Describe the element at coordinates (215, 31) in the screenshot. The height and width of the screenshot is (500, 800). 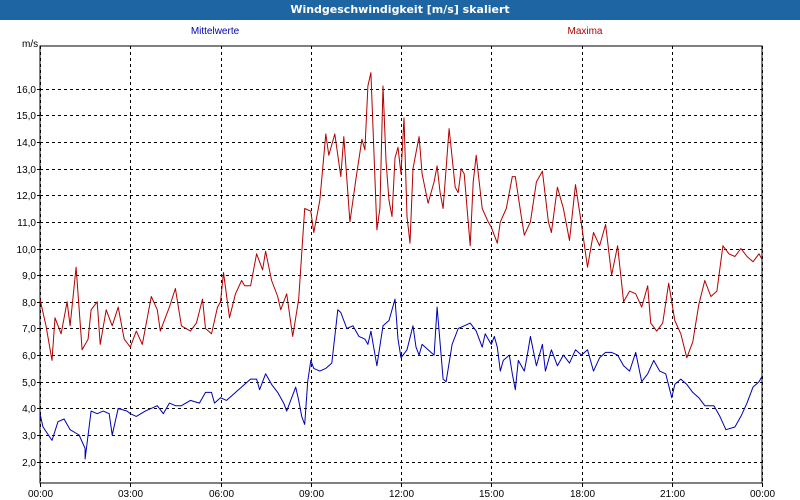
I see `legend-mittelwerte: Mittelwerte` at that location.